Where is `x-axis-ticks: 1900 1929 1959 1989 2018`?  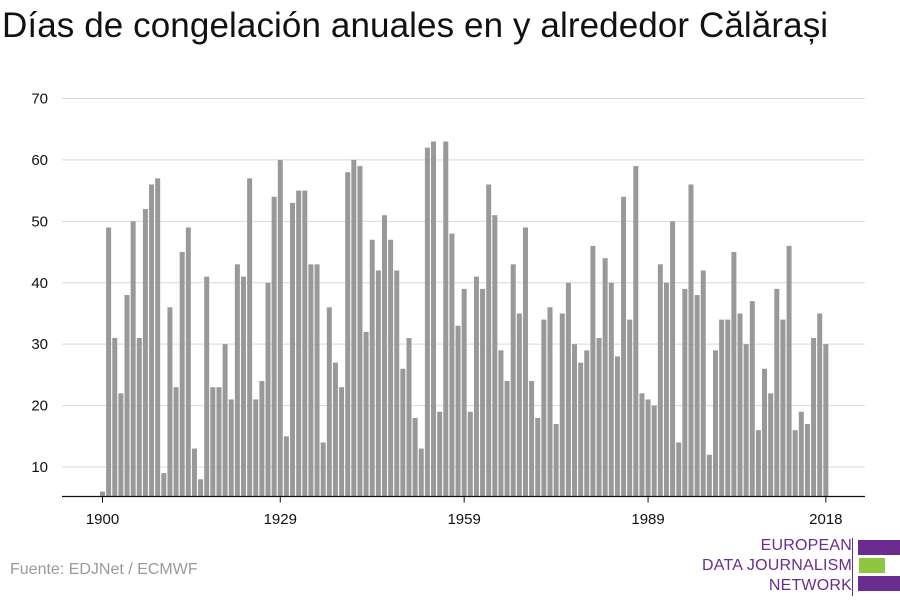 x-axis-ticks: 1900 1929 1959 1989 2018 is located at coordinates (464, 512).